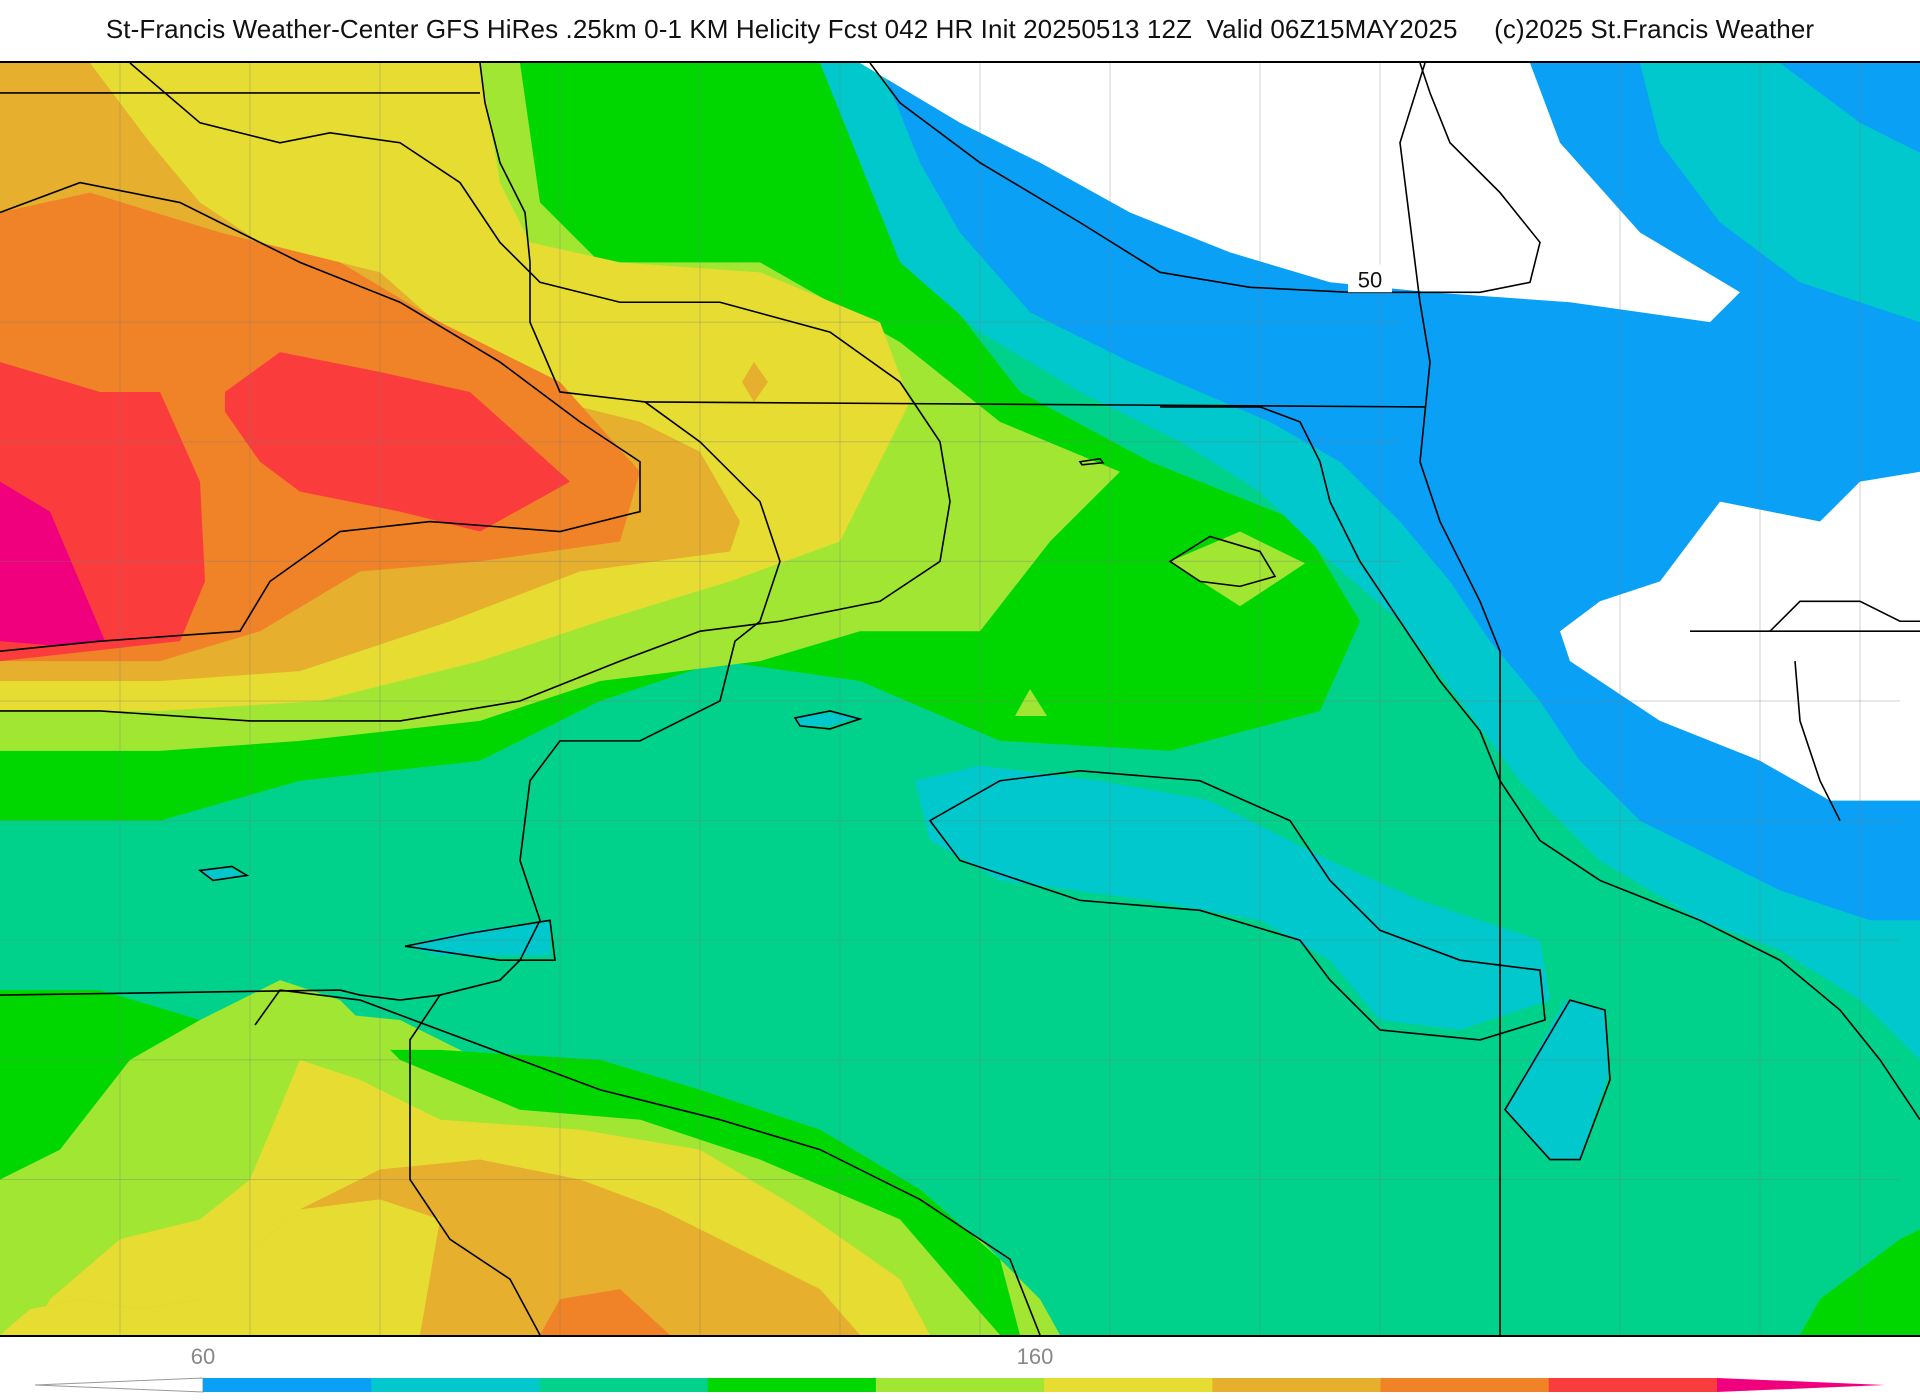 This screenshot has width=1920, height=1400. What do you see at coordinates (1035, 1356) in the screenshot?
I see `scale-tick-160: 160` at bounding box center [1035, 1356].